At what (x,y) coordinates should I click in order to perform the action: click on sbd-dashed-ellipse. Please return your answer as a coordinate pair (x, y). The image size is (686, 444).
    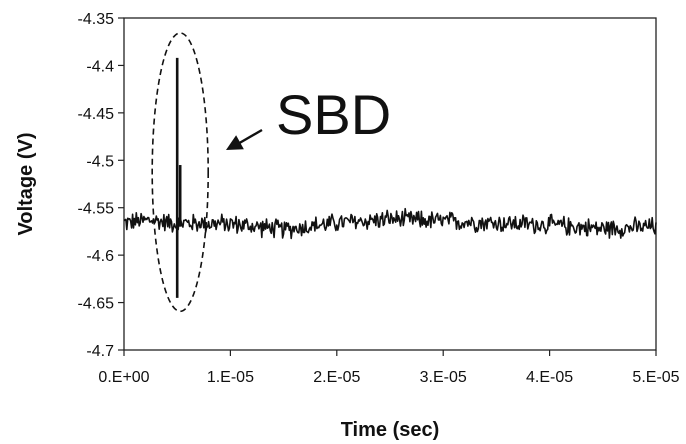
    Looking at the image, I should click on (180, 172).